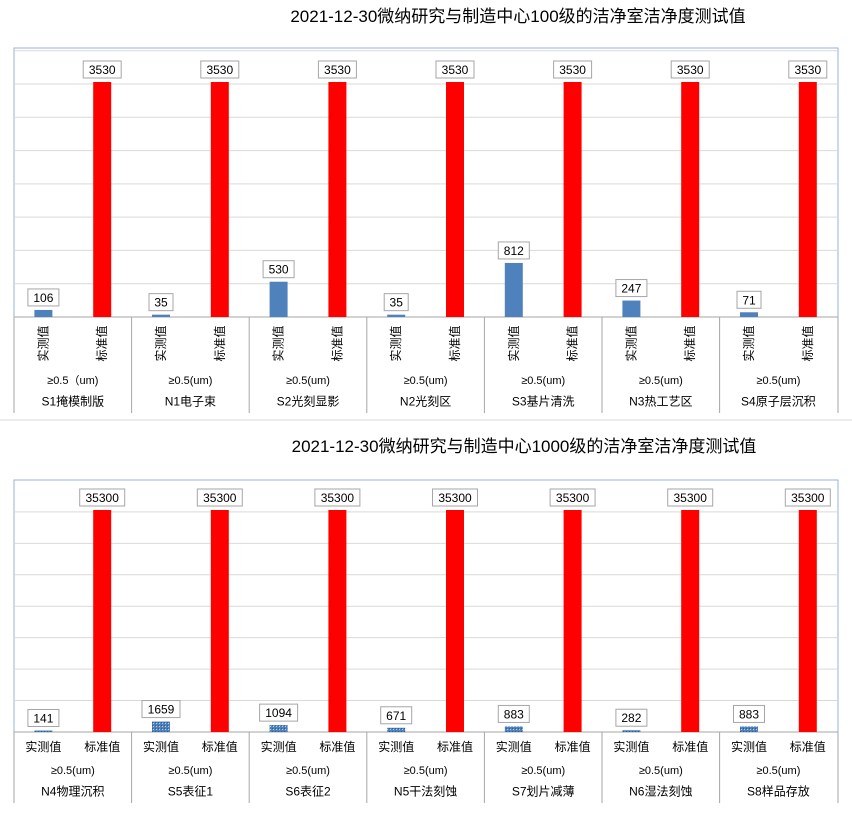  Describe the element at coordinates (425, 402) in the screenshot. I see `room-name-label: N2光刻区` at that location.